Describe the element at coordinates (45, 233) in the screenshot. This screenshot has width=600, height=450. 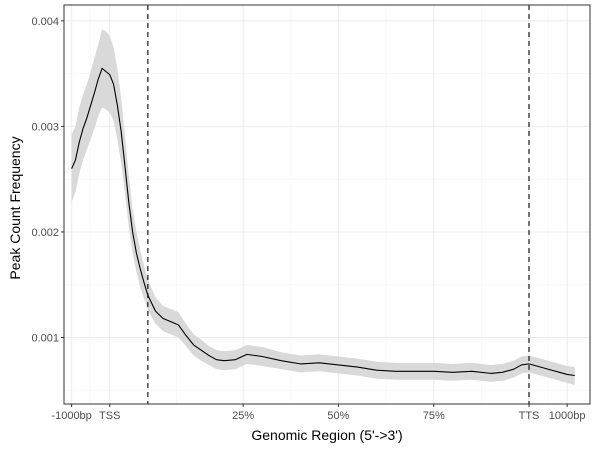
I see `y-tick-label: 0.002` at that location.